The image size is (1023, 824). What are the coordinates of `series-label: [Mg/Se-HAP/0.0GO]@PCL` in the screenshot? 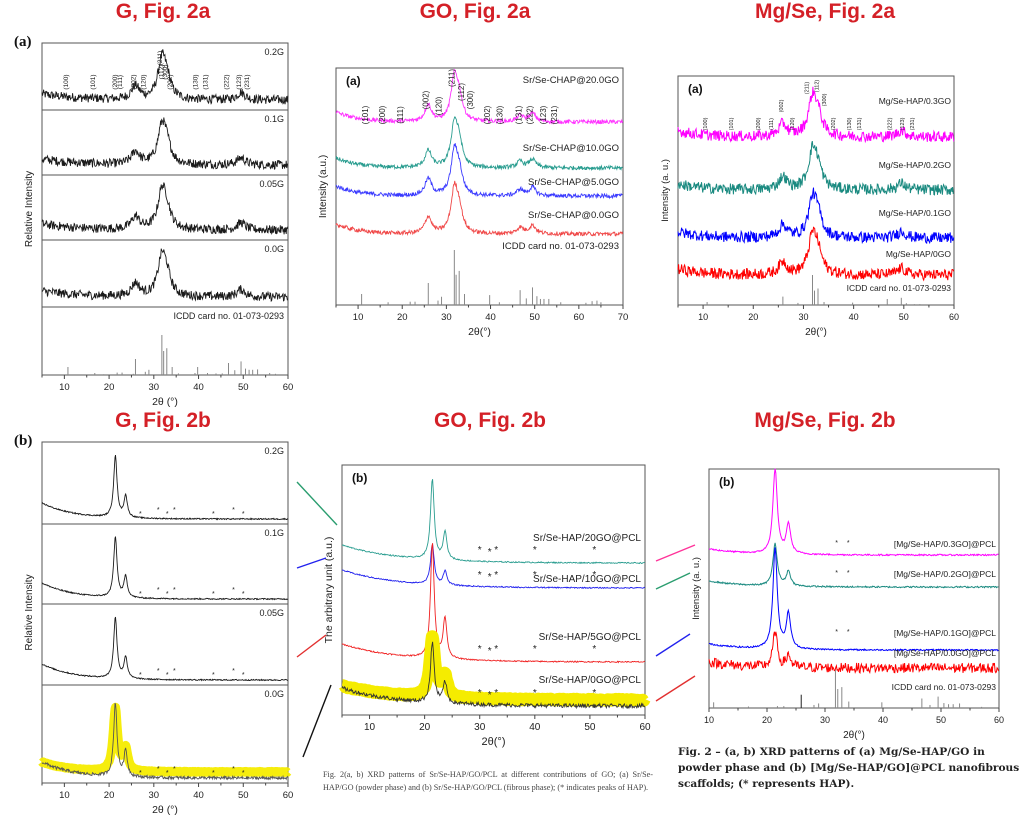 It's located at (945, 653).